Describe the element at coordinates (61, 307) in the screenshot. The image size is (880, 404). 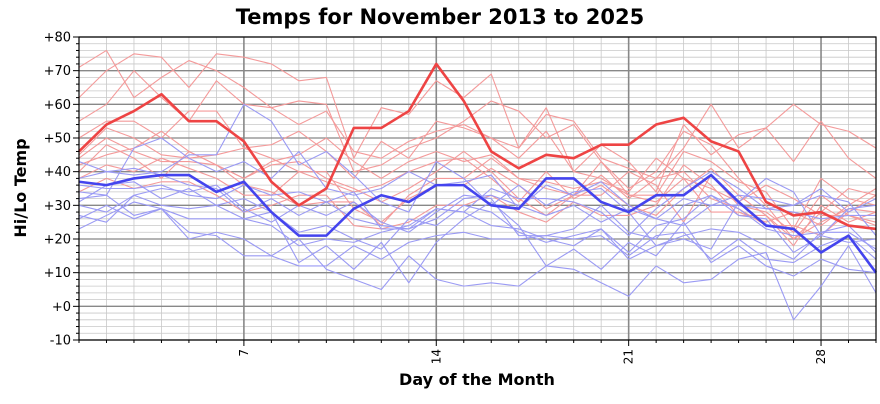
I see `y-tick-label: +0` at that location.